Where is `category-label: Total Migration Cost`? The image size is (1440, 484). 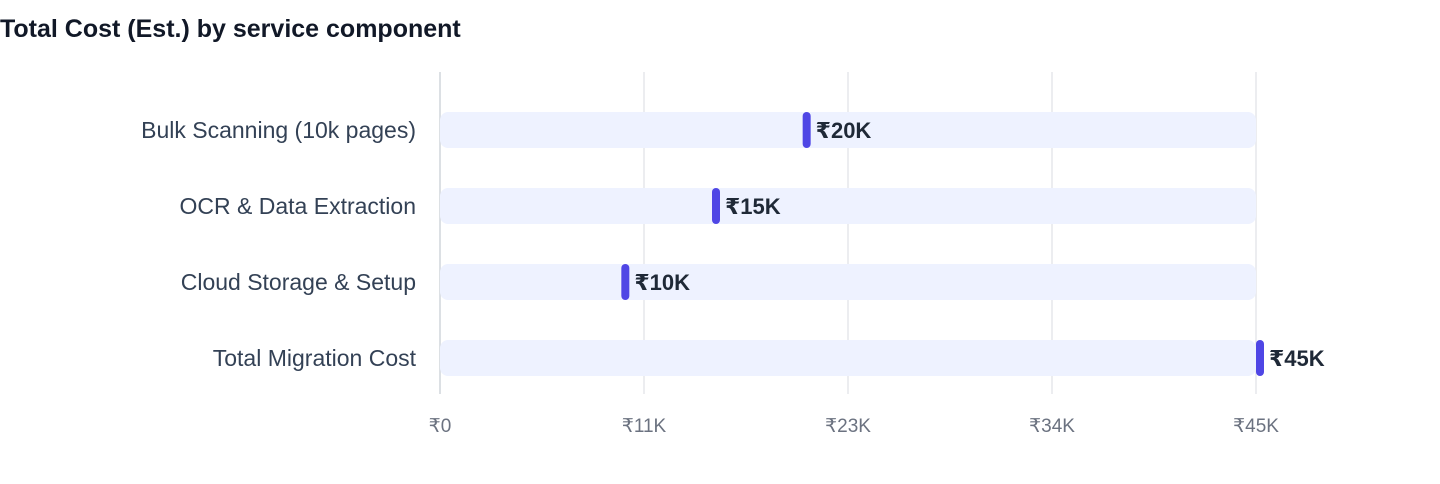
category-label: Total Migration Cost is located at coordinates (315, 358).